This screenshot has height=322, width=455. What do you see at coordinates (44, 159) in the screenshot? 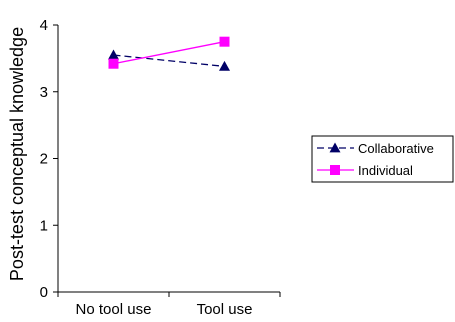
I see `y-tick-label-2: 2` at bounding box center [44, 159].